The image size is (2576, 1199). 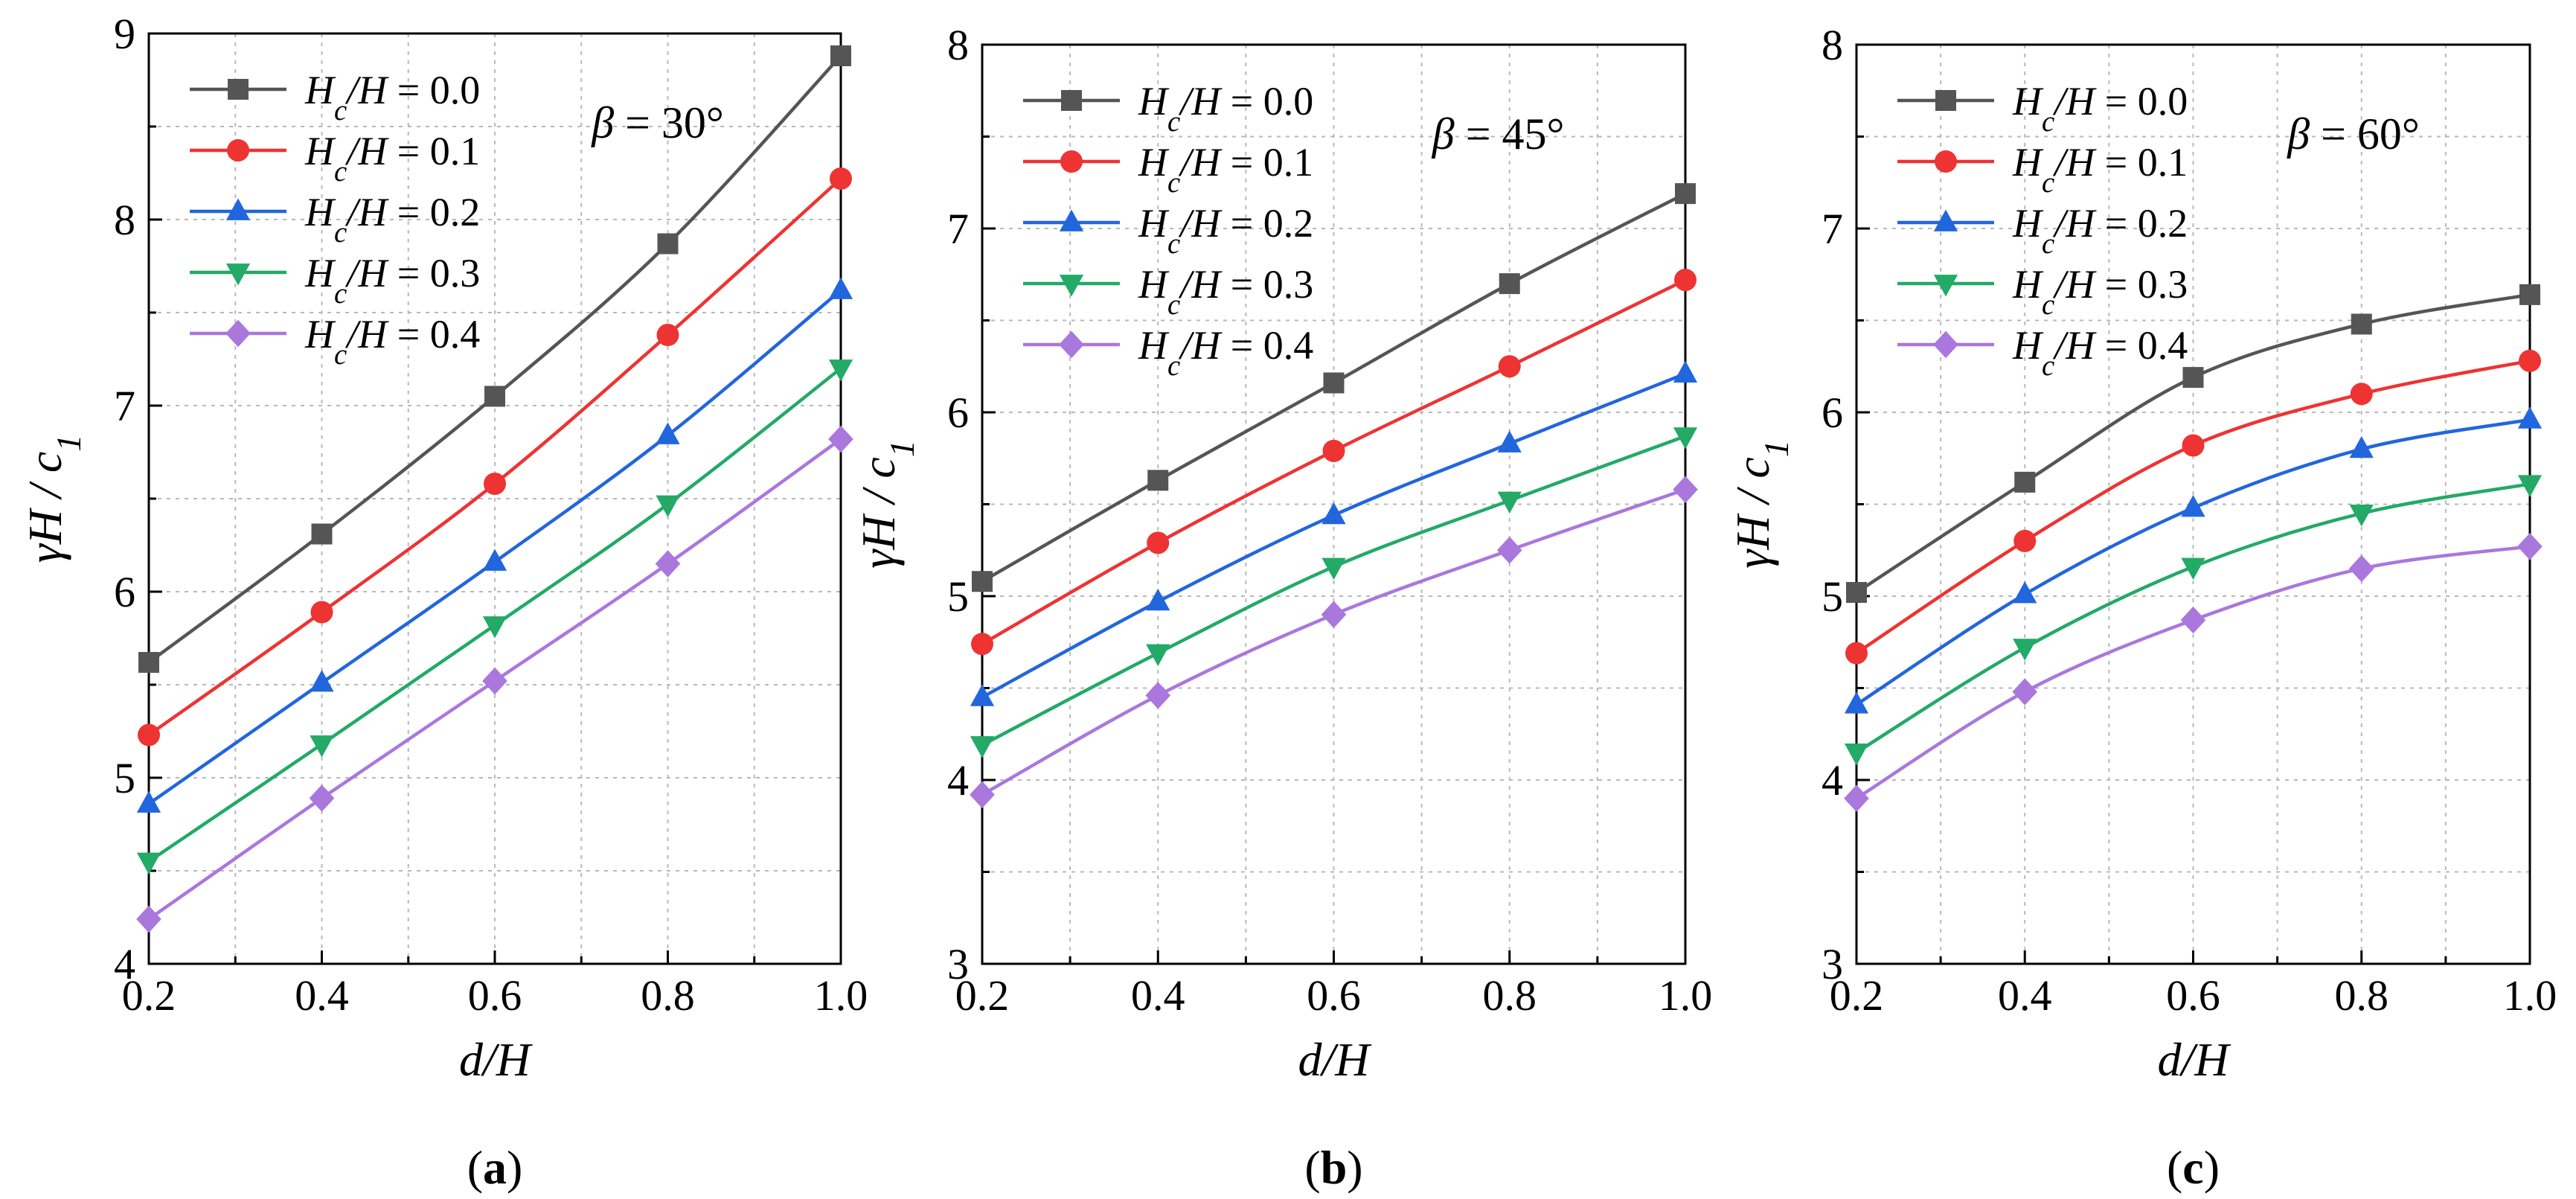 What do you see at coordinates (1225, 170) in the screenshot?
I see `legend-label: Hc/H = 0.1` at bounding box center [1225, 170].